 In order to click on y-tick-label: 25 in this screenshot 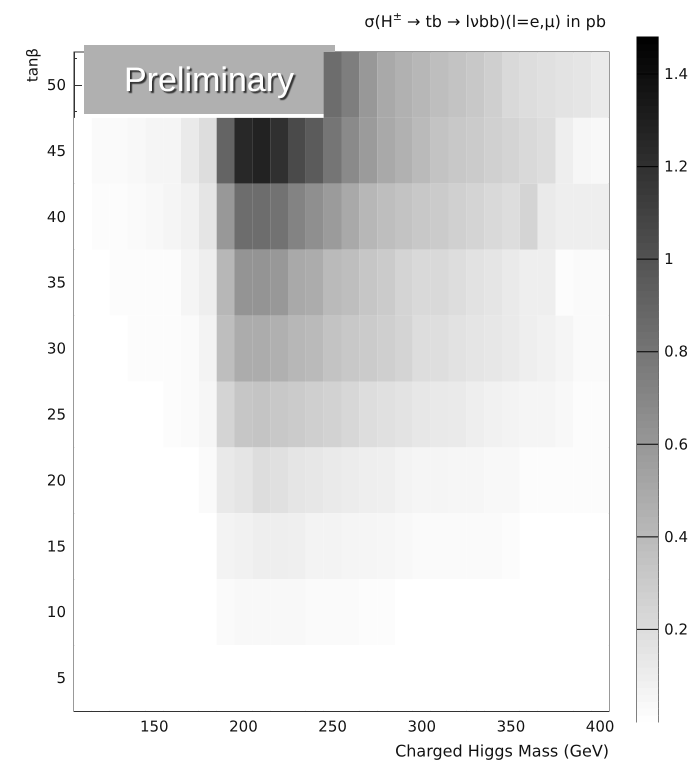, I will do `click(56, 414)`.